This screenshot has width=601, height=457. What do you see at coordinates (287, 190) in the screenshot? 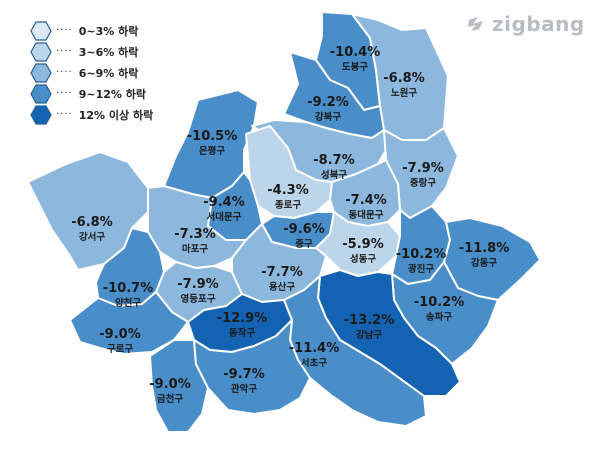
I see `district-change-value: -4.3%` at bounding box center [287, 190].